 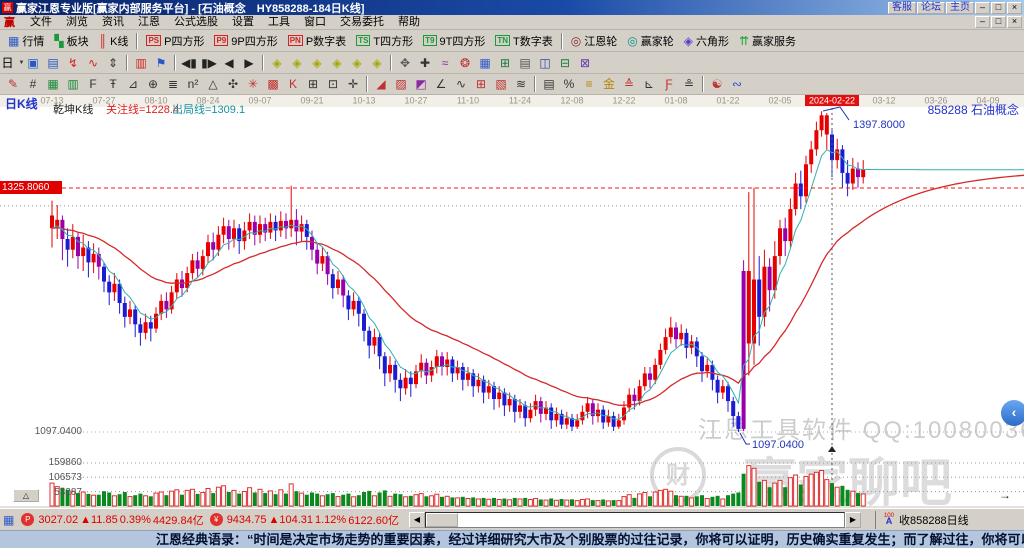 I want to click on 9t-square-button: T9 9T四方形, so click(x=454, y=41).